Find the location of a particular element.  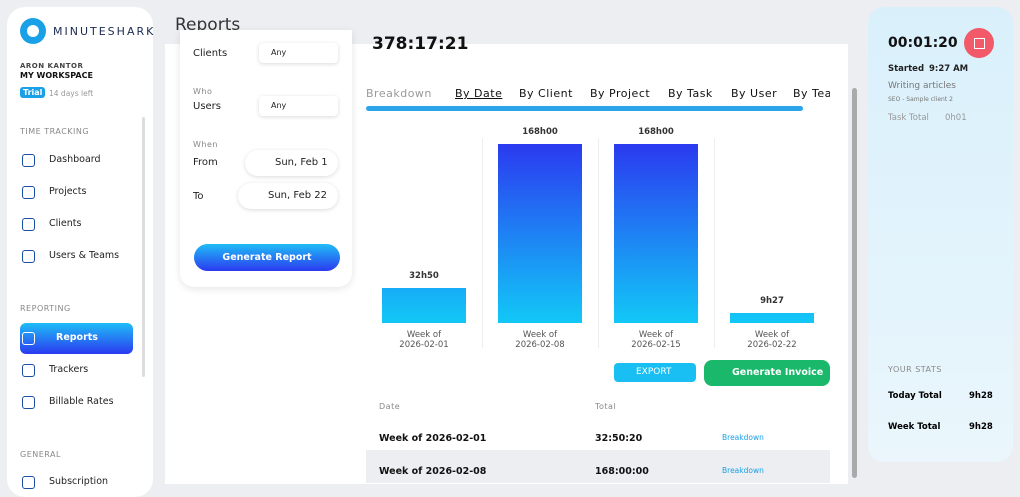

invoice-button: Generate Invoice is located at coordinates (767, 373).